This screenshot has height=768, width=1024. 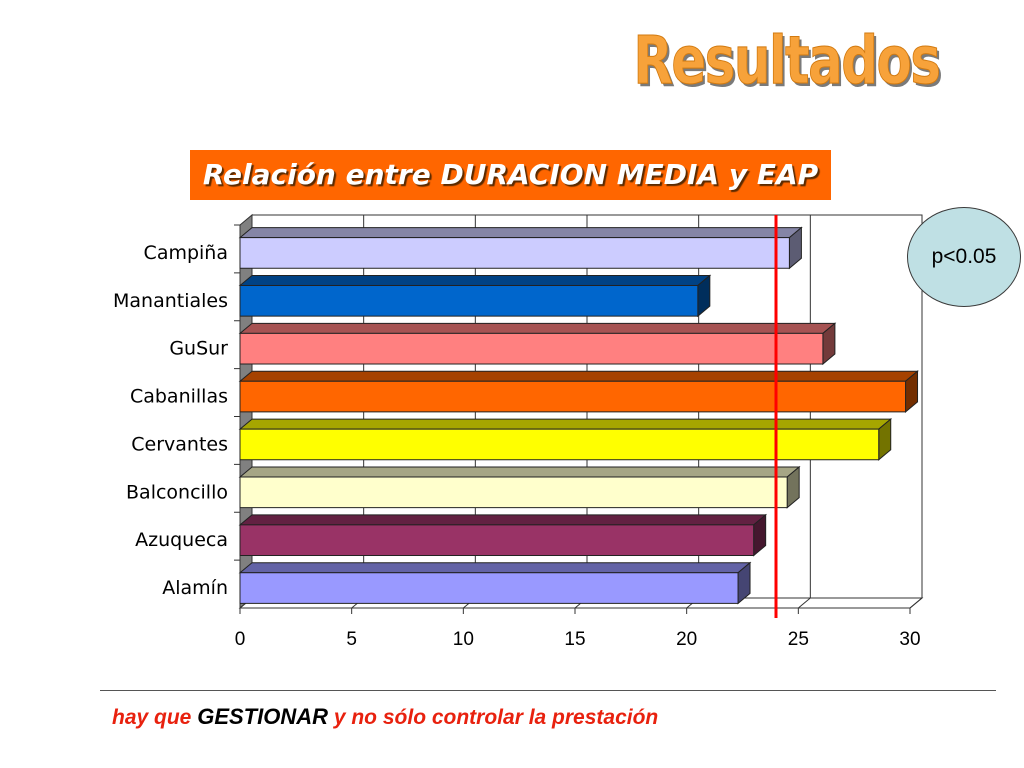 I want to click on category-label: Campiña, so click(x=186, y=253).